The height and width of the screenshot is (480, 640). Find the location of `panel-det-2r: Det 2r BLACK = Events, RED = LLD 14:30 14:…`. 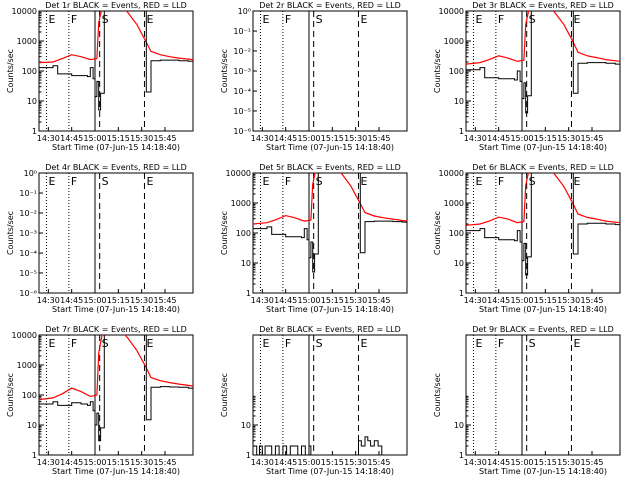

panel-det-2r: Det 2r BLACK = Events, RED = LLD 14:30 14:… is located at coordinates (314, 76).